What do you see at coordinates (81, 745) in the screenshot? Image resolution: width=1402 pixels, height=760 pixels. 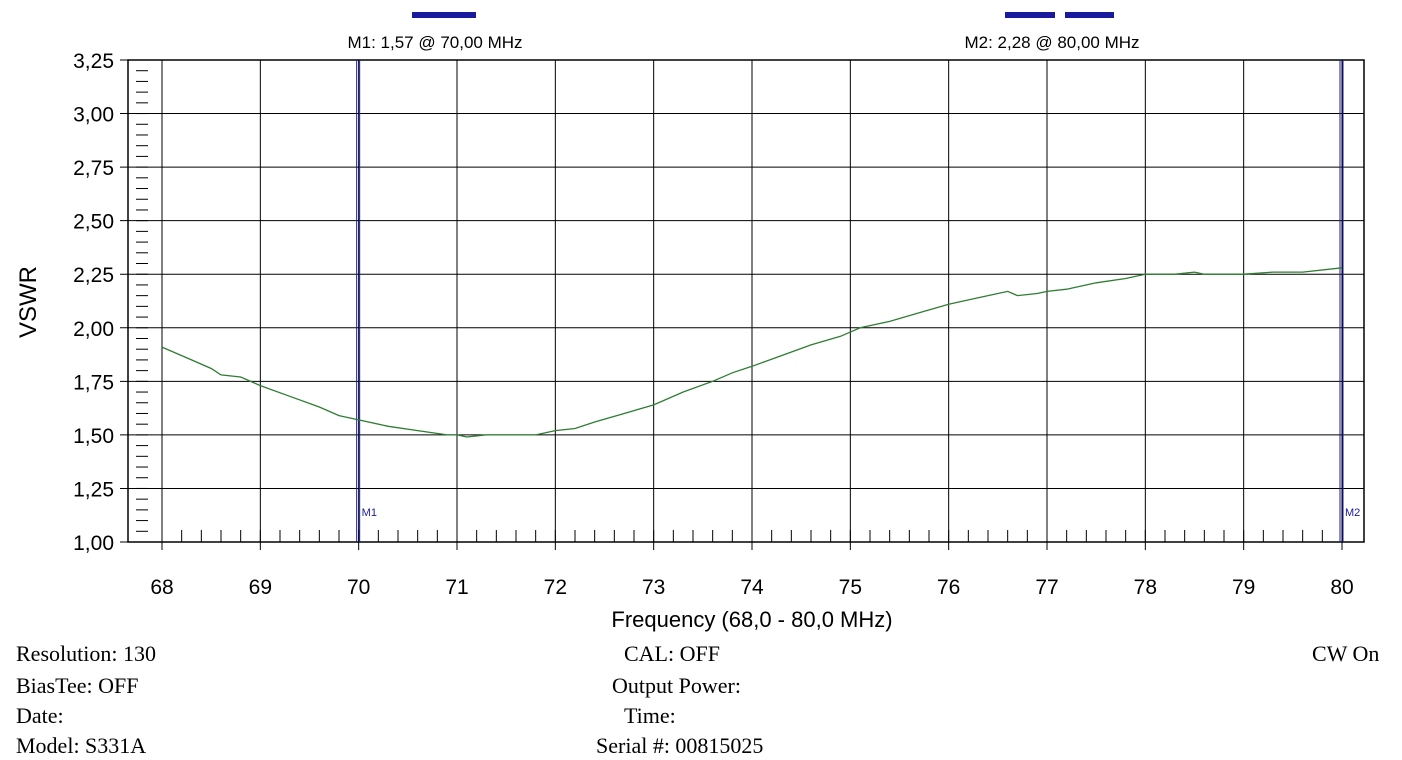 I see `model-text: Model: S331A` at bounding box center [81, 745].